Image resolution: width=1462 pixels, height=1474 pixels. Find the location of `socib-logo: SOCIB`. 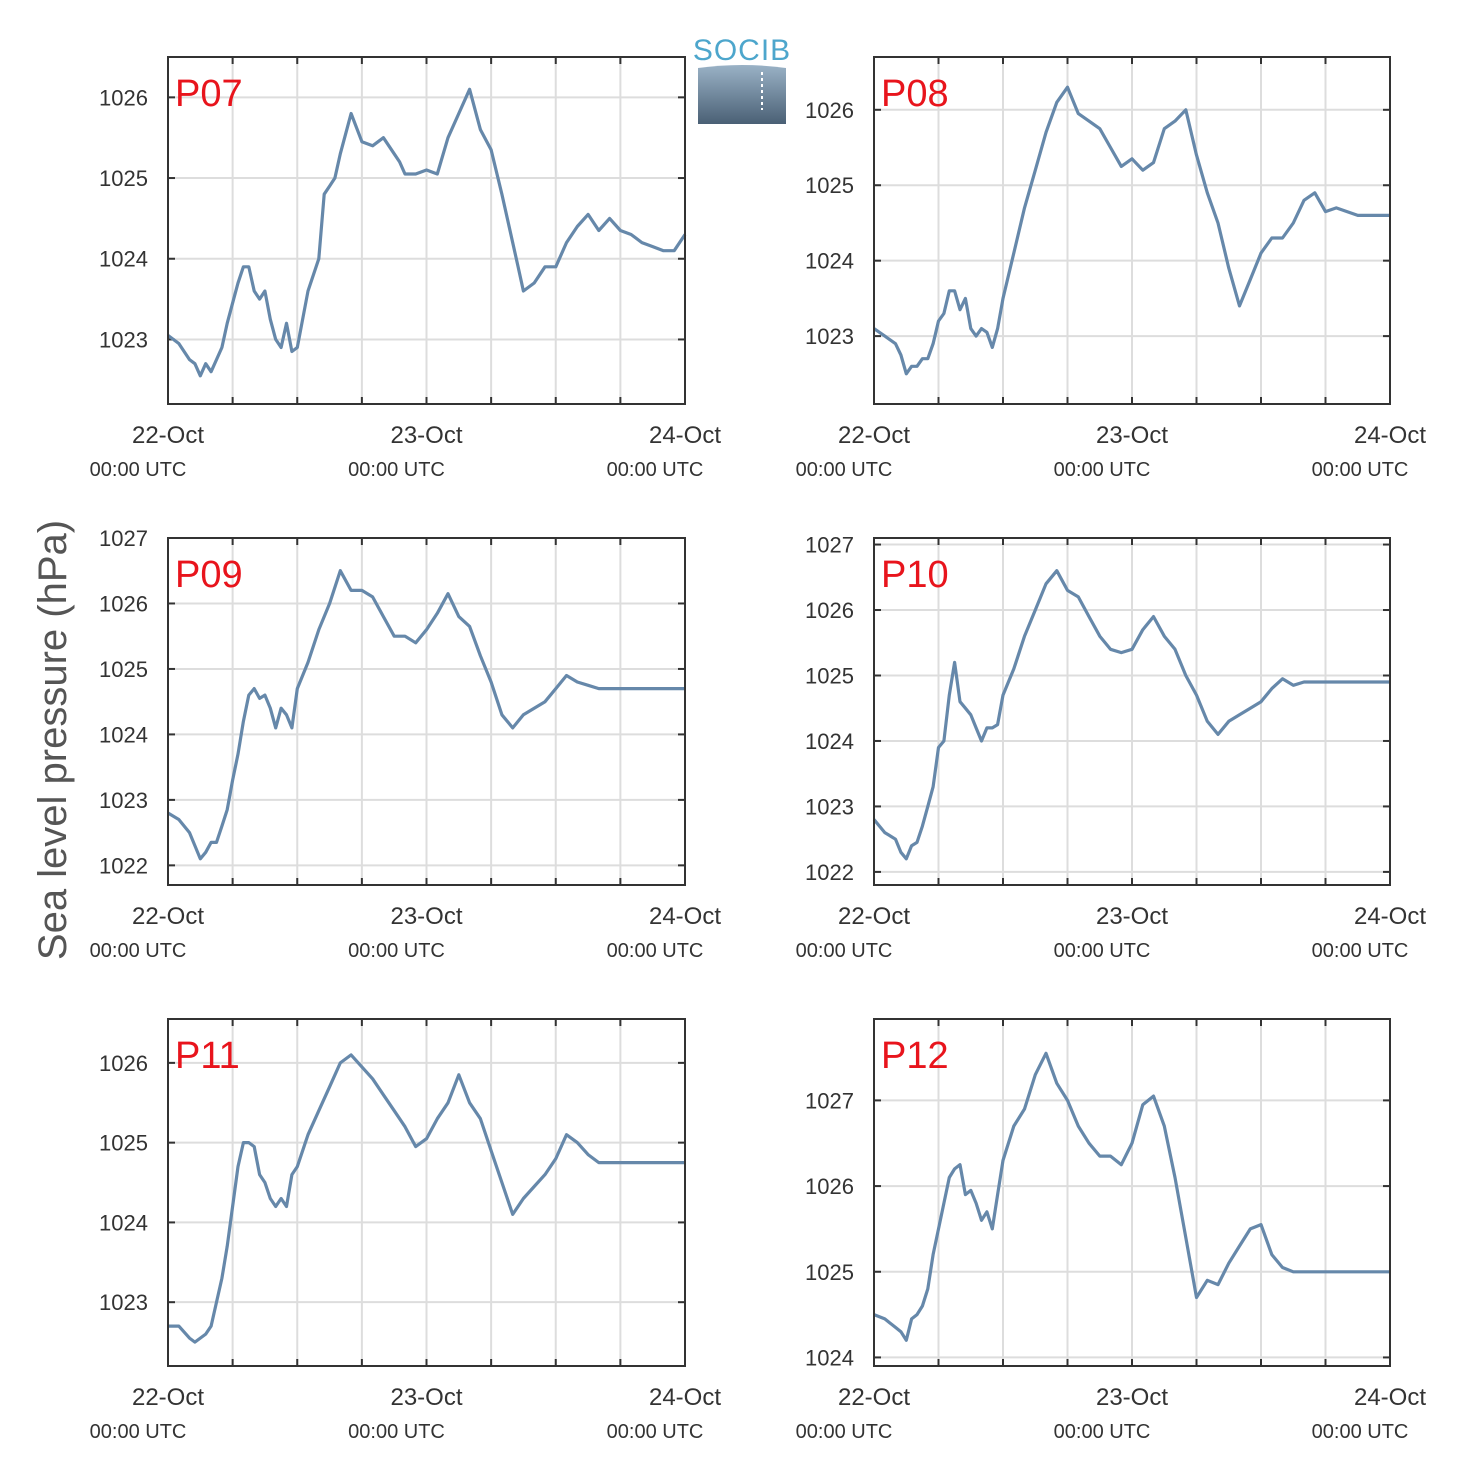

socib-logo: SOCIB is located at coordinates (742, 79).